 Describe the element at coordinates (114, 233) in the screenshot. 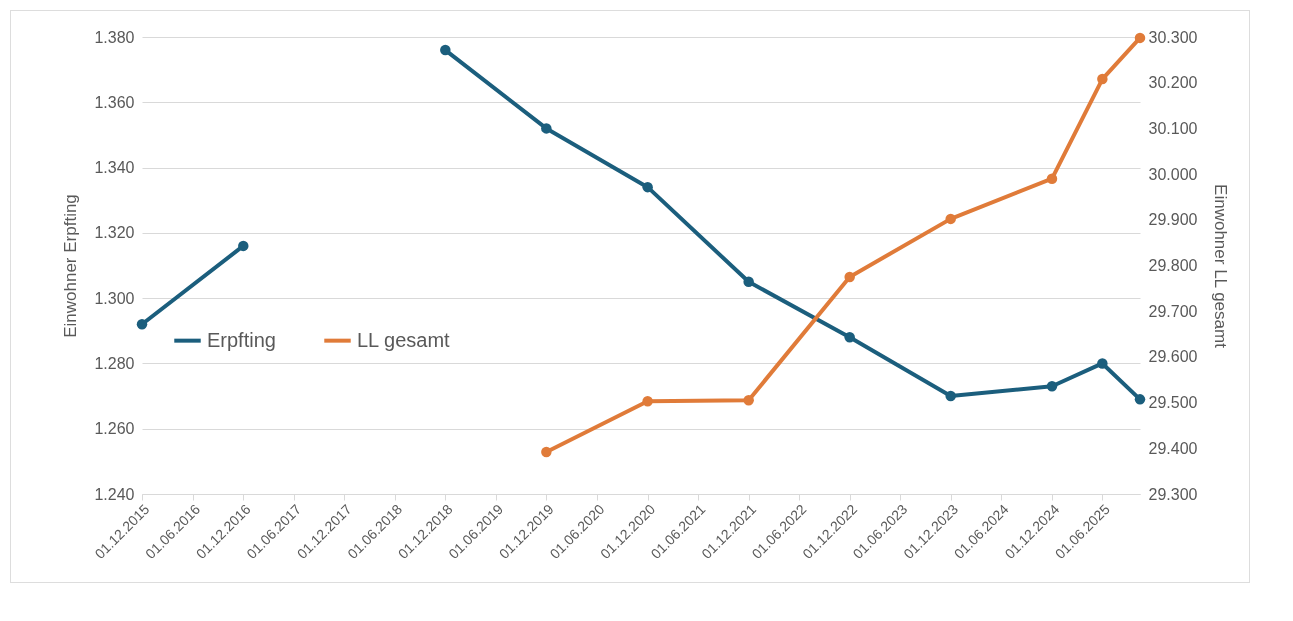

I see `y-tick-label: 1.320` at that location.